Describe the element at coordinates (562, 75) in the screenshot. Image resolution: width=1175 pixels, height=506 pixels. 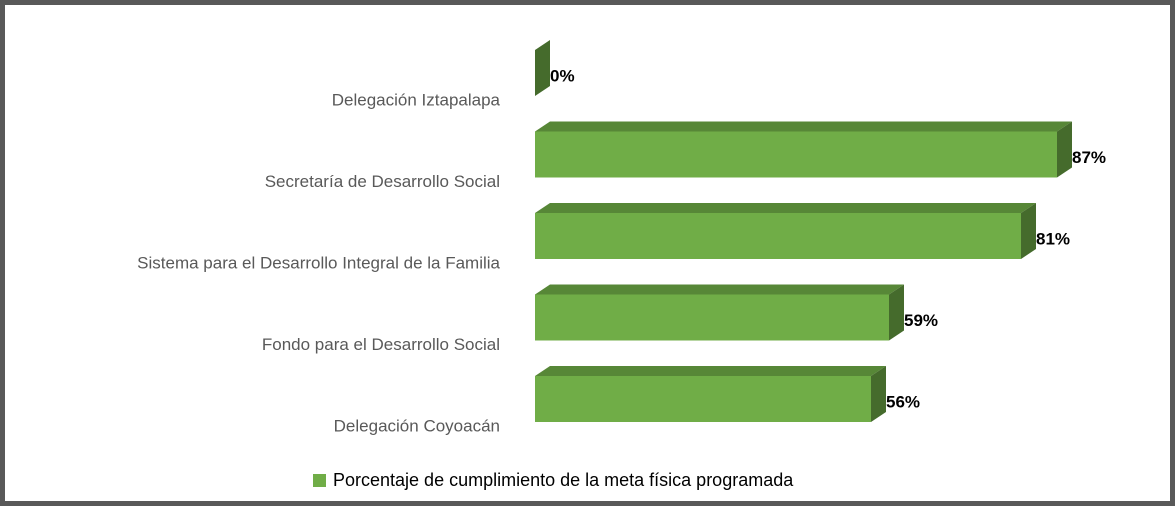
I see `value-label: 0%` at that location.